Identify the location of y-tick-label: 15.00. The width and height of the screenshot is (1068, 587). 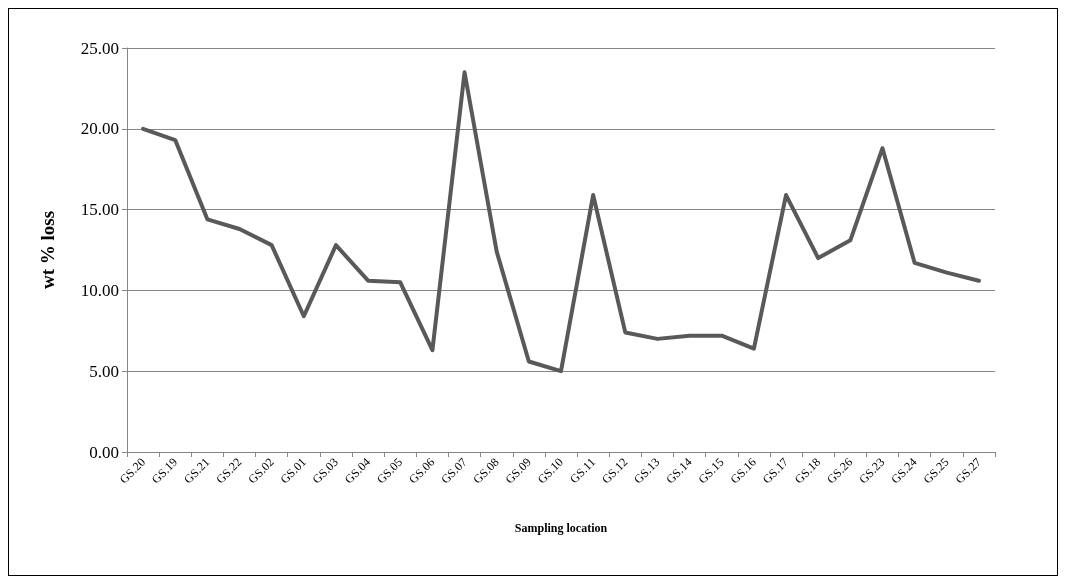
(99, 210).